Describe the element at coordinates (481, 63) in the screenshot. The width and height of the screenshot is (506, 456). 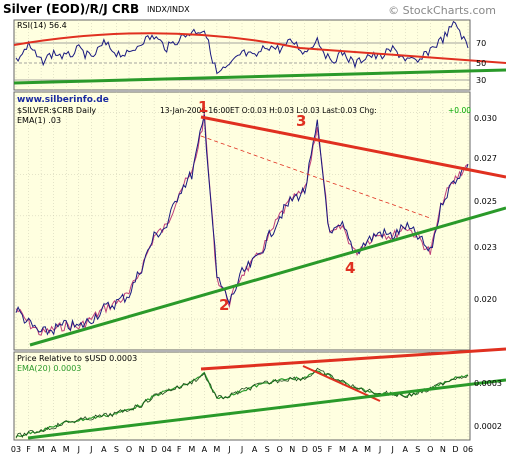
I see `rsi-tick-50: 50` at that location.